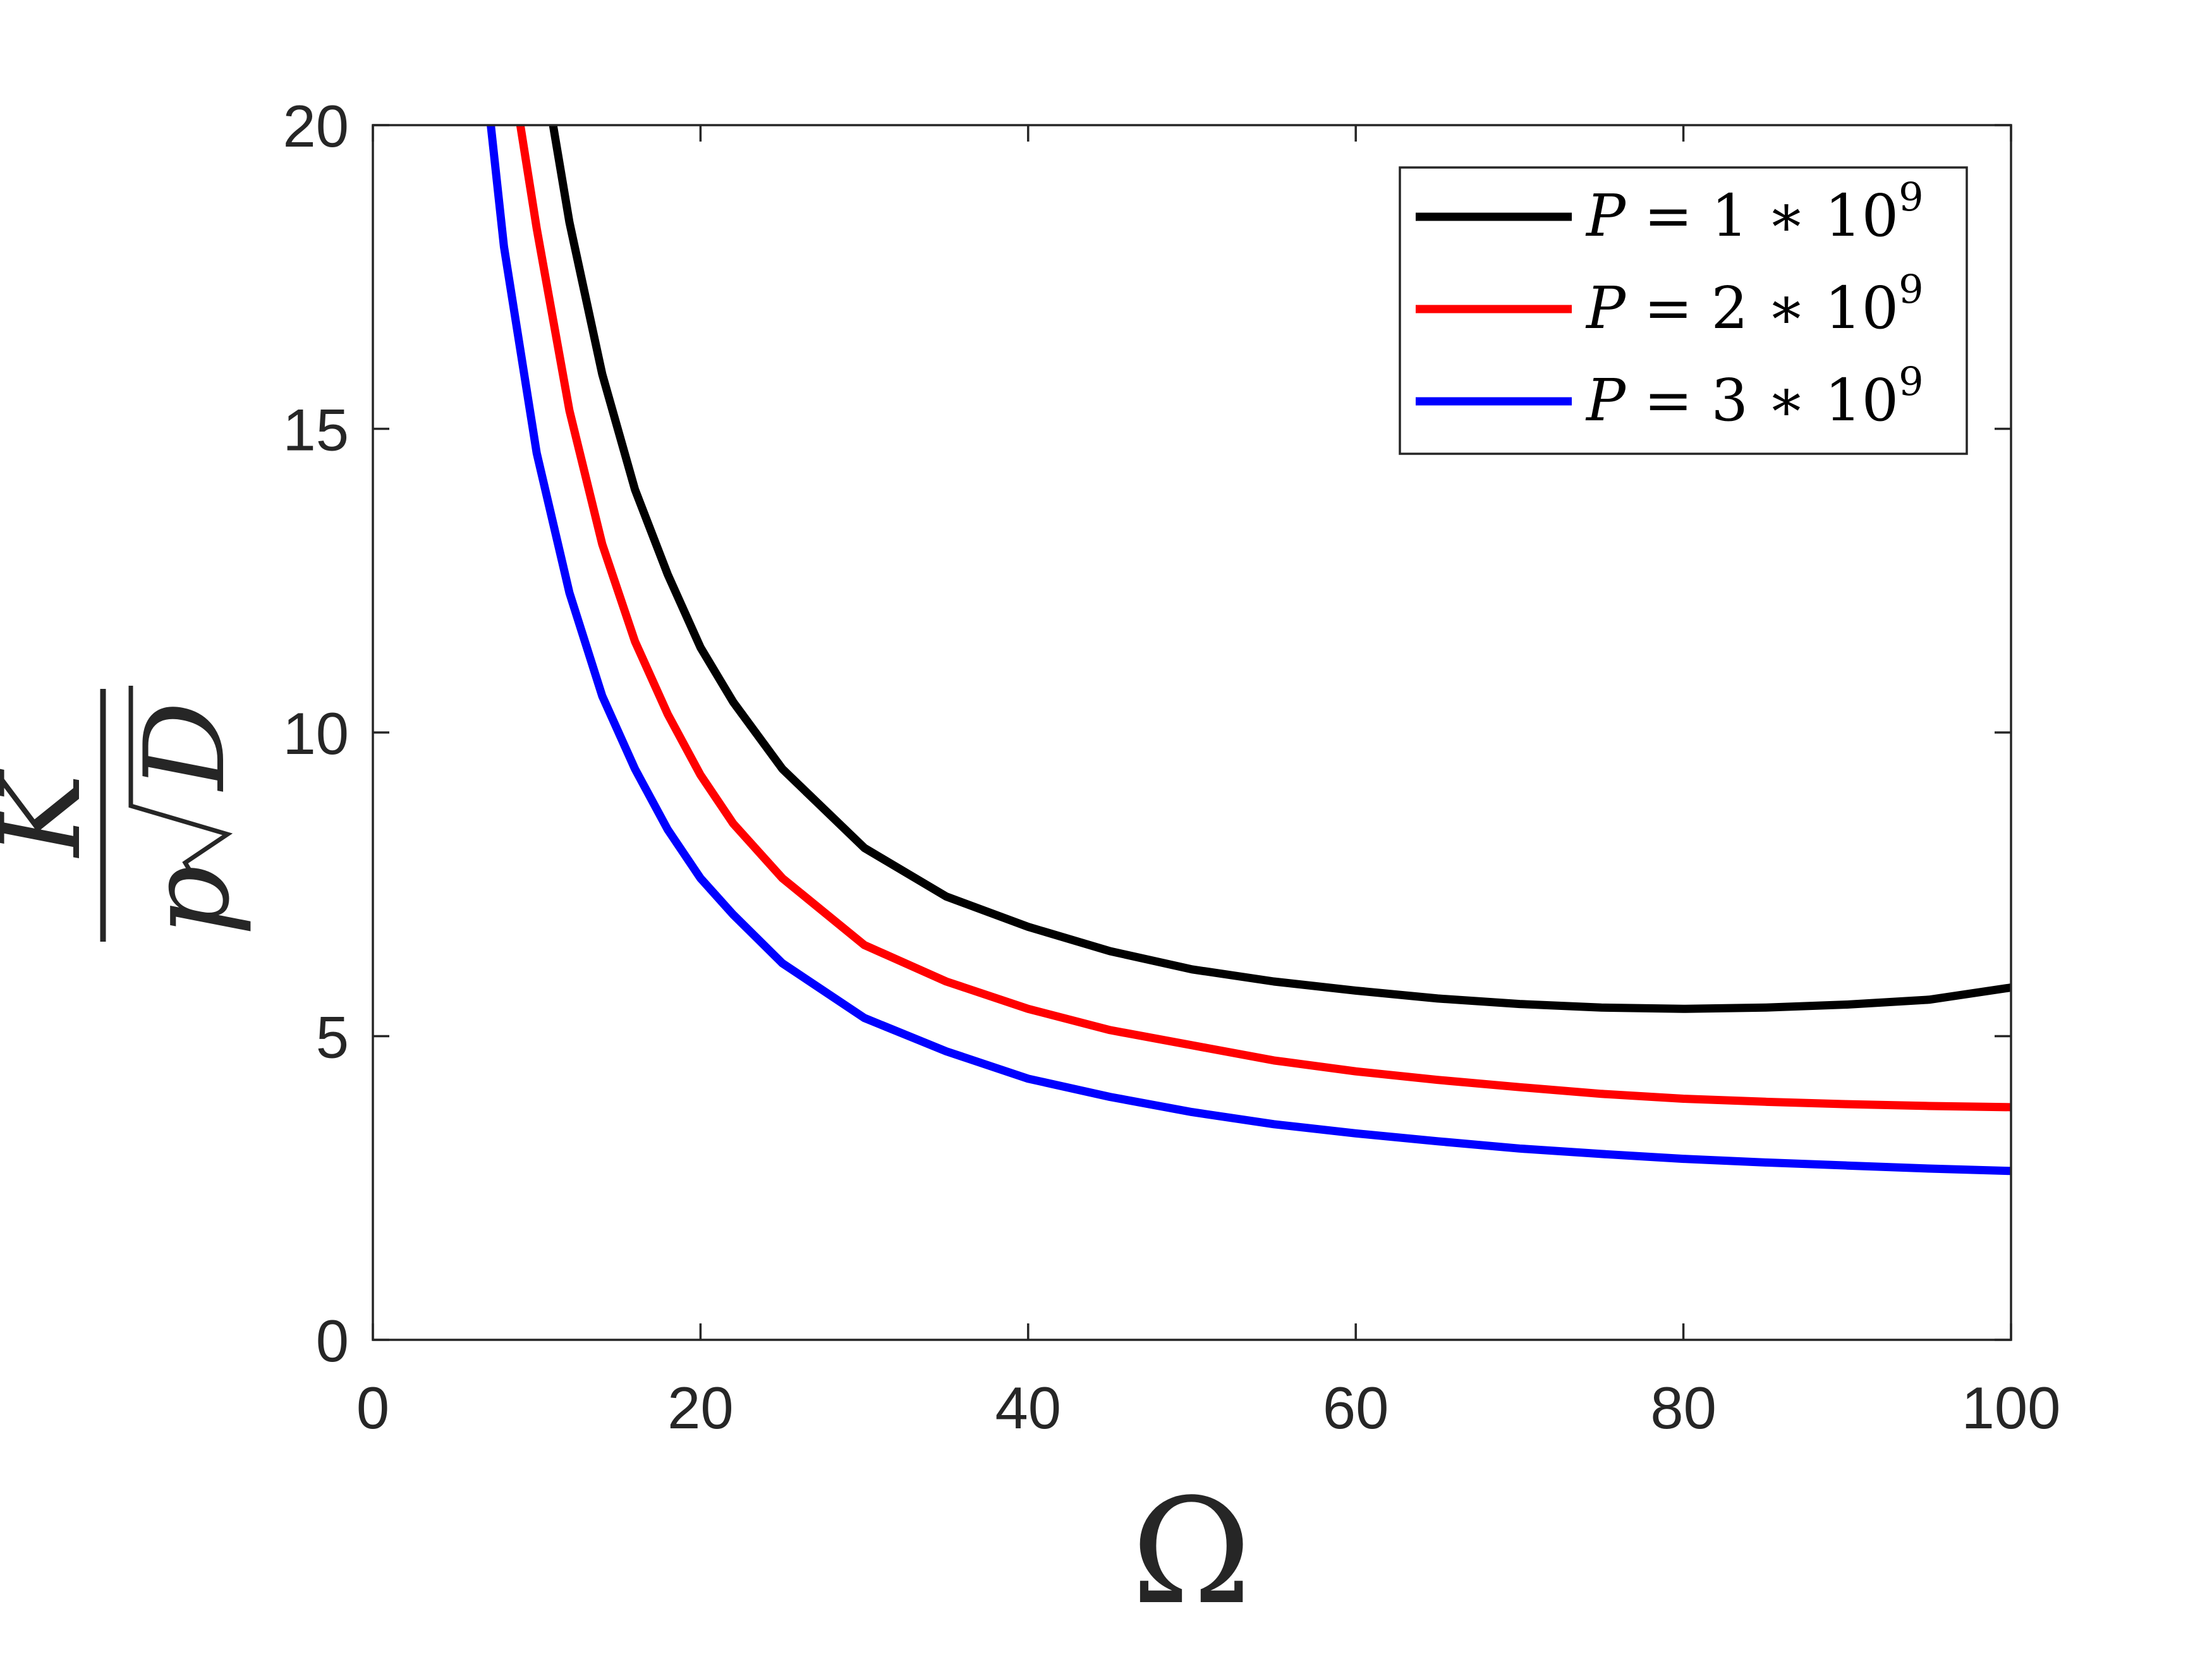  What do you see at coordinates (316, 430) in the screenshot?
I see `y-tick-label-3: 15` at bounding box center [316, 430].